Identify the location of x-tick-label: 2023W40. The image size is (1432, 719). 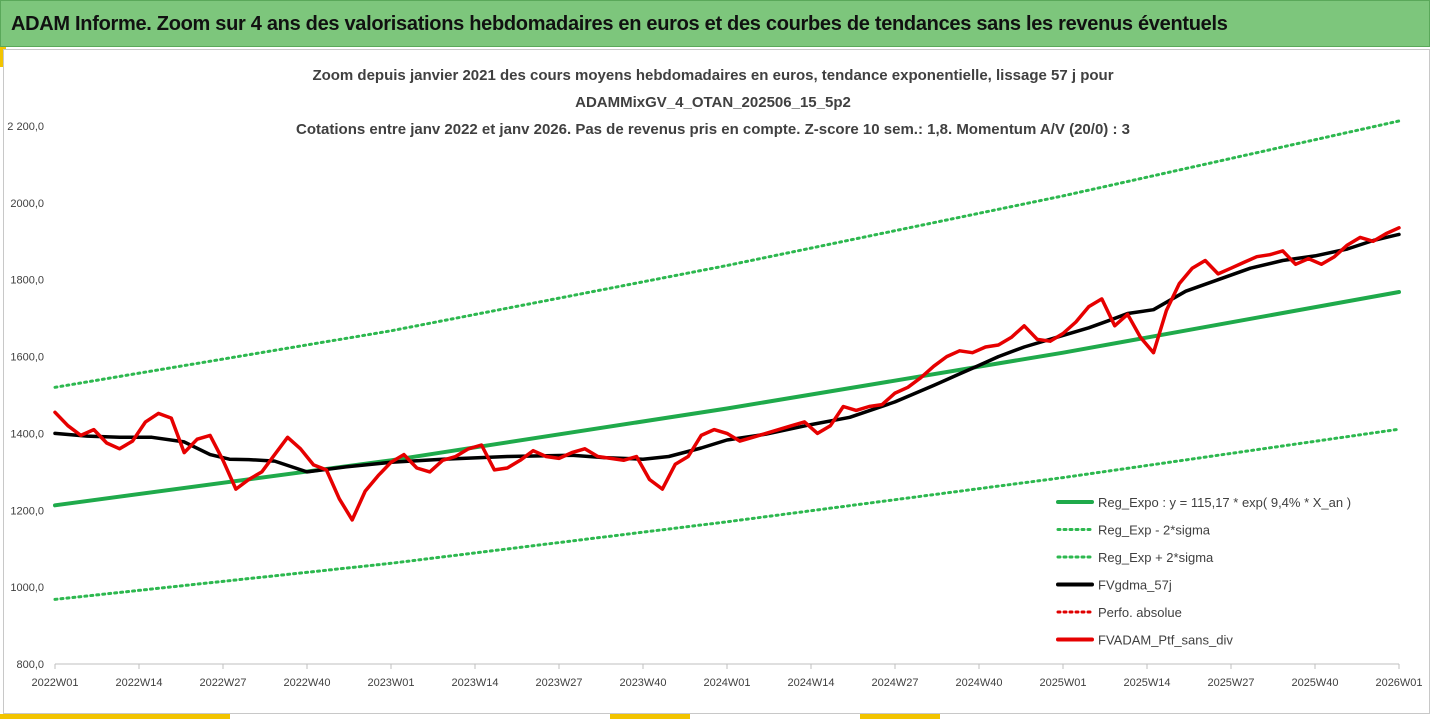
(642, 683).